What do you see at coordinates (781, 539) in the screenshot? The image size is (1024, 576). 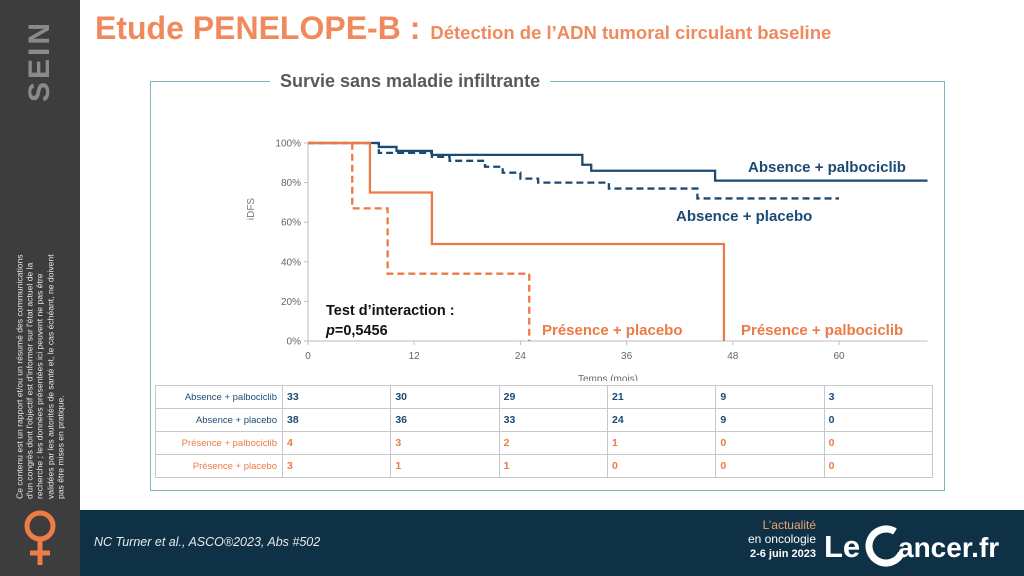 I see `event-line2: en oncologie` at bounding box center [781, 539].